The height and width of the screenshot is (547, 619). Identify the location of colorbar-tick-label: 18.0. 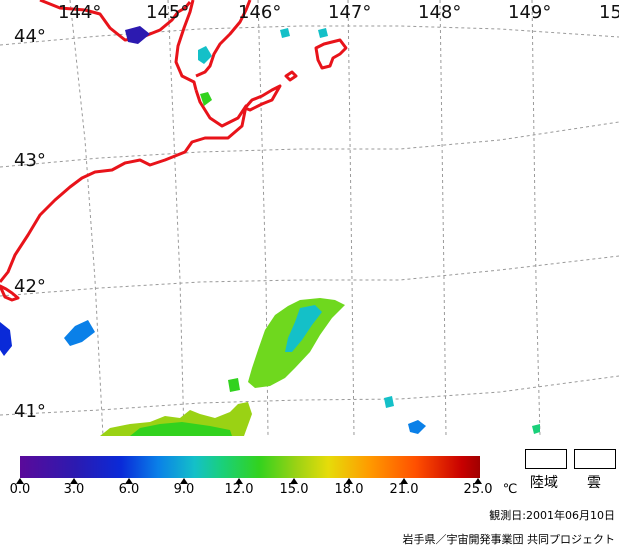
(349, 489).